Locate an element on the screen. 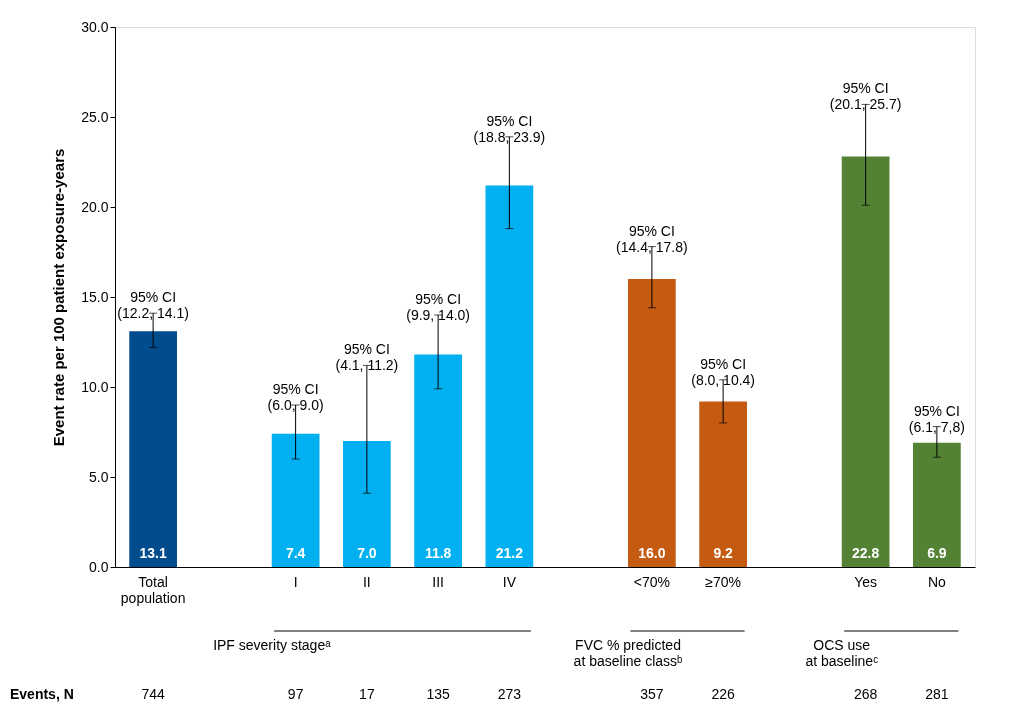 Image resolution: width=1020 pixels, height=711 pixels. annotation: 95% CI (18.8, 23.9) is located at coordinates (509, 128).